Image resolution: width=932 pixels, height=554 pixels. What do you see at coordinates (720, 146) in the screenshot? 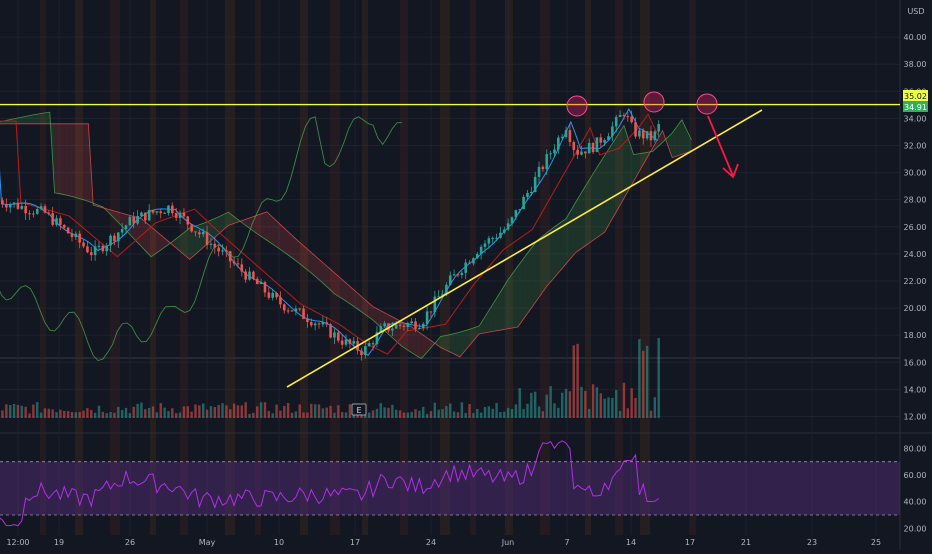
I see `projection-arrow-shaft` at bounding box center [720, 146].